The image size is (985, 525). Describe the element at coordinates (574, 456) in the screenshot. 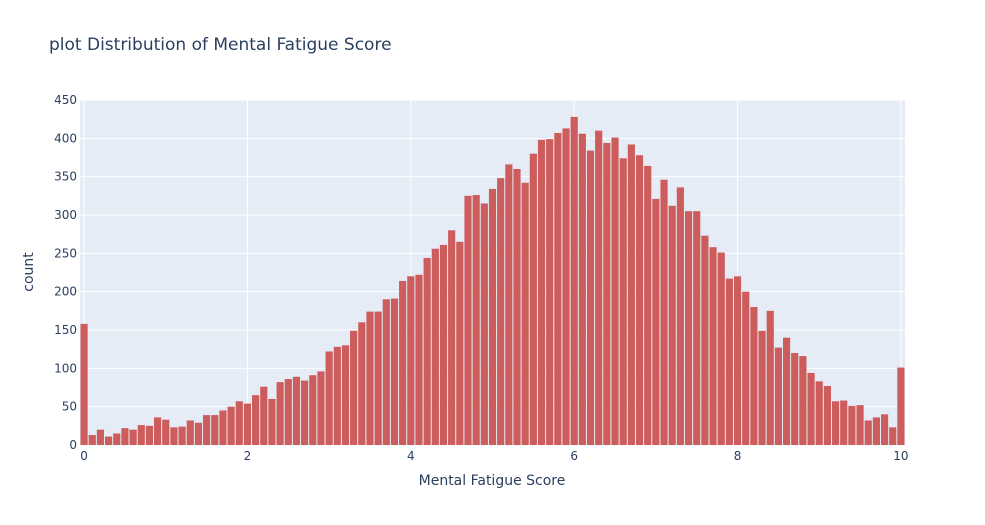

I see `x-tick-label: 6` at that location.